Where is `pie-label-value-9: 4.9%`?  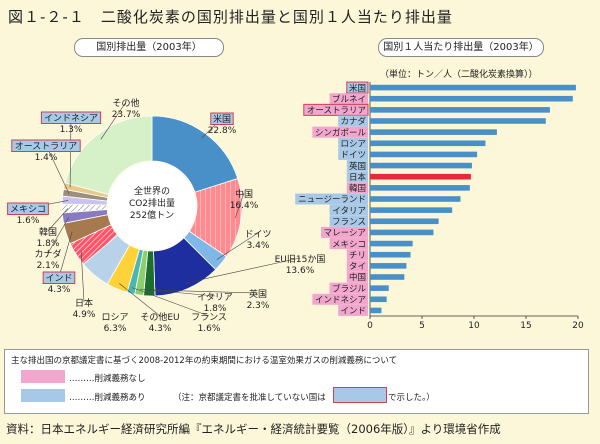 pie-label-value-9: 4.9% is located at coordinates (84, 315).